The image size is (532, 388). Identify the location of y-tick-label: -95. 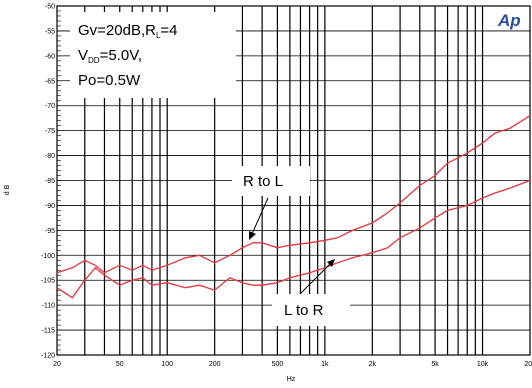
(50, 231).